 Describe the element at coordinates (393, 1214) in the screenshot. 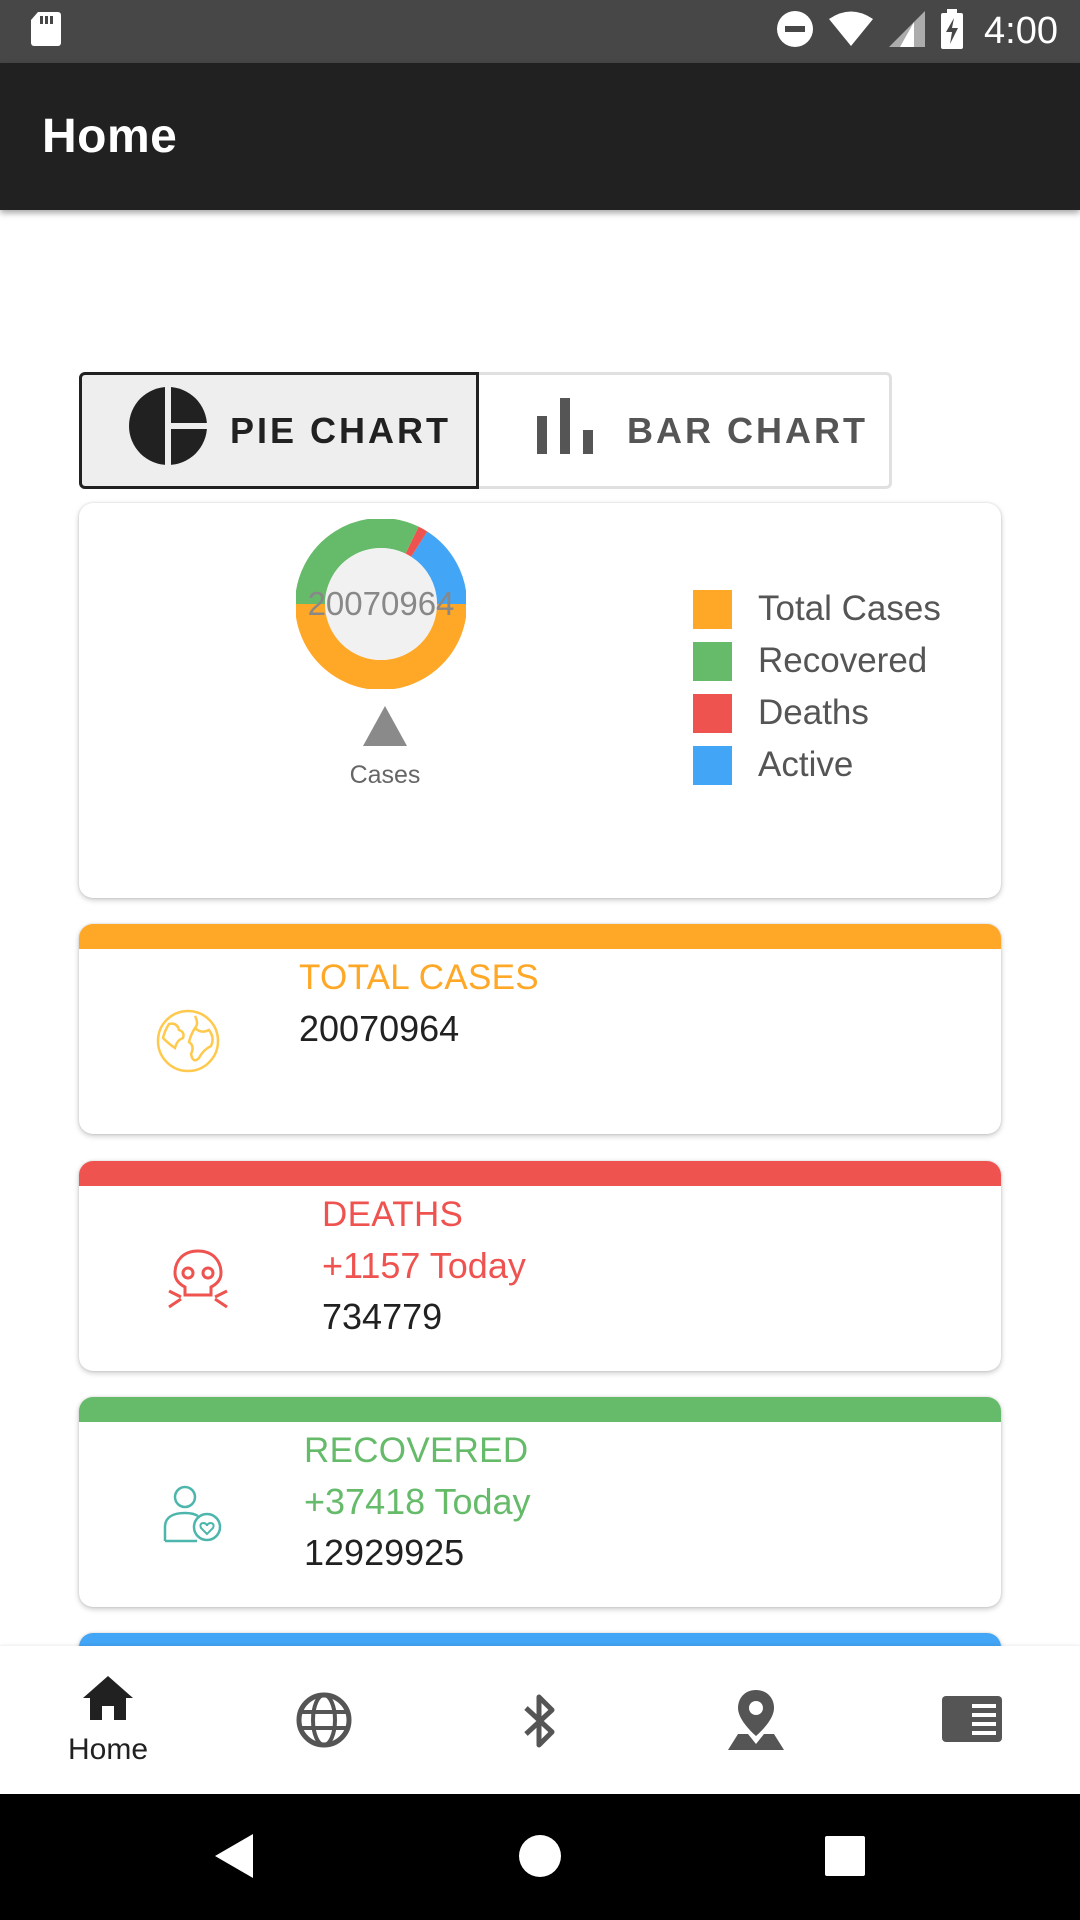

I see `card-title: DEATHS` at that location.